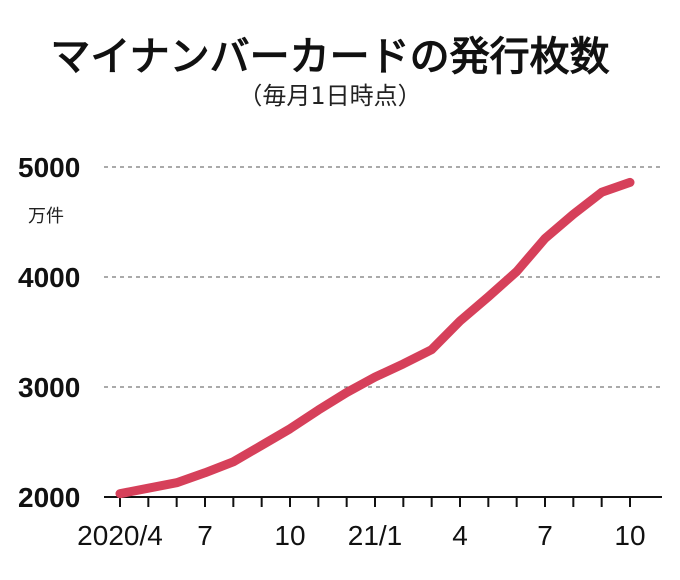 The height and width of the screenshot is (580, 680). What do you see at coordinates (49, 497) in the screenshot?
I see `y-tick-label: 2000` at bounding box center [49, 497].